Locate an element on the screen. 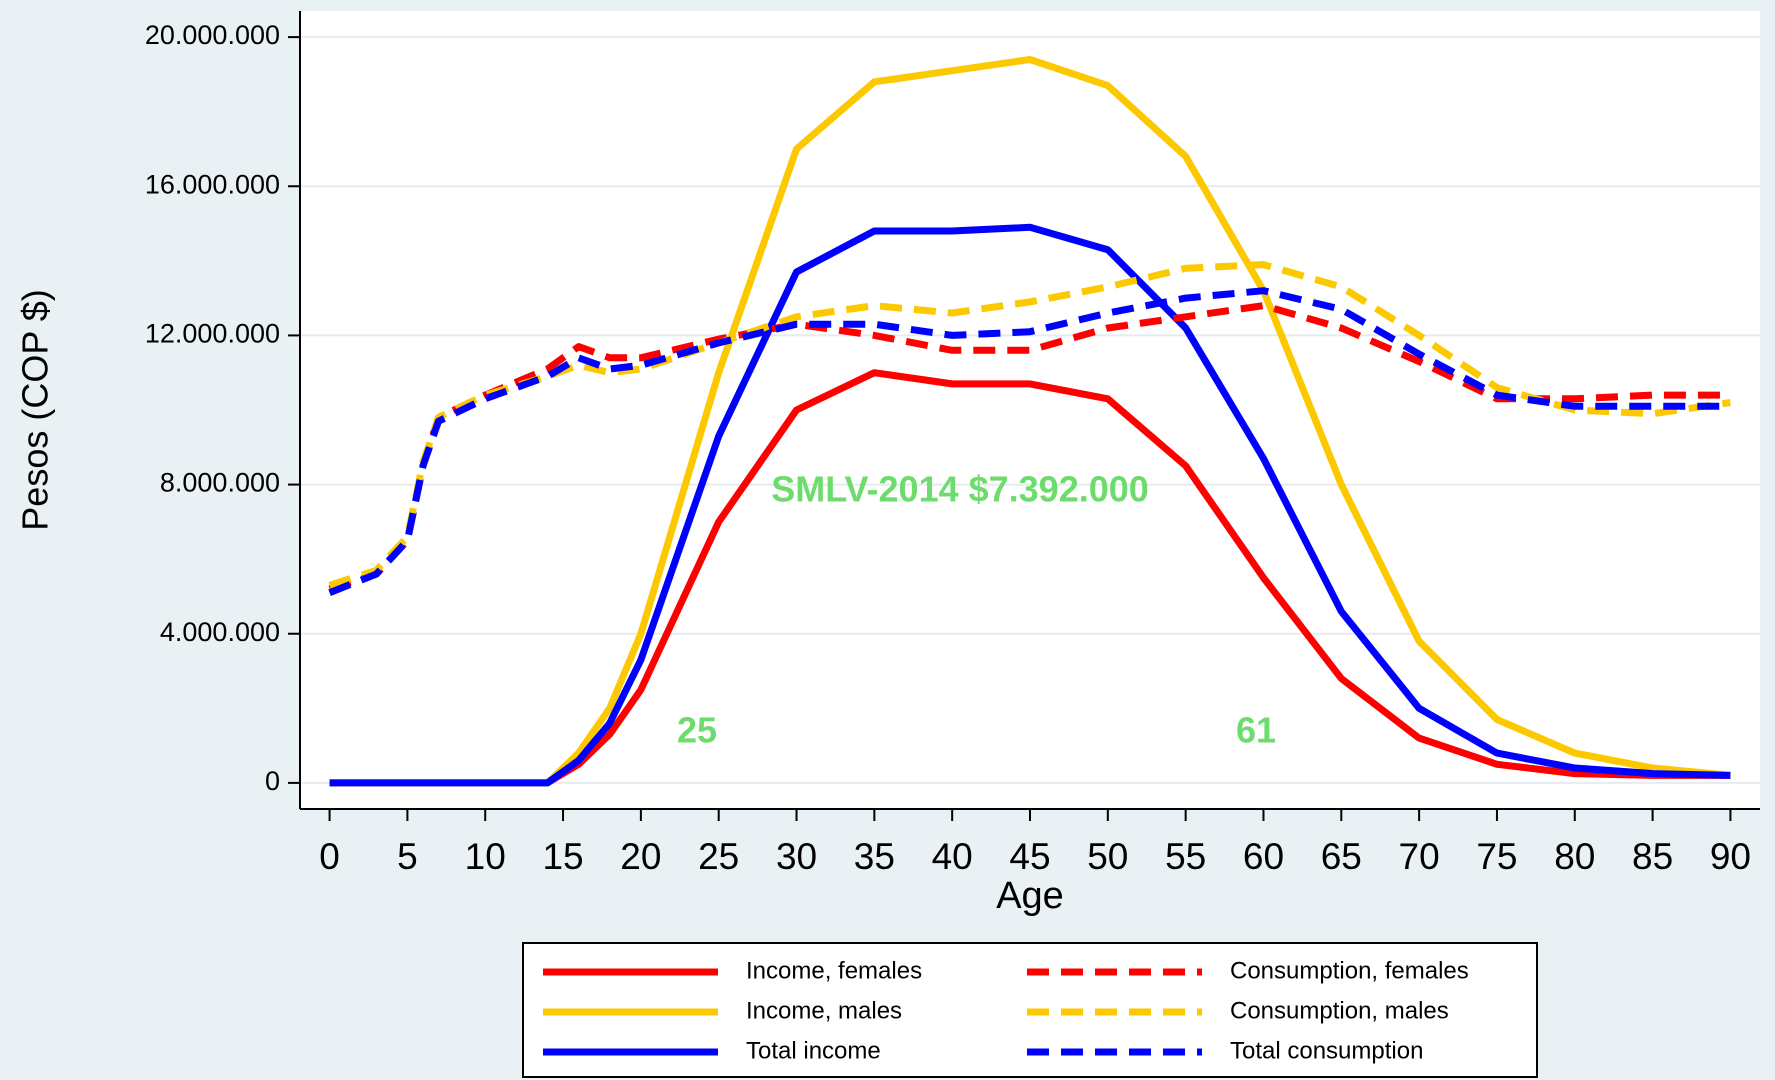 The height and width of the screenshot is (1080, 1775). x-tick-label: 80 is located at coordinates (1574, 856).